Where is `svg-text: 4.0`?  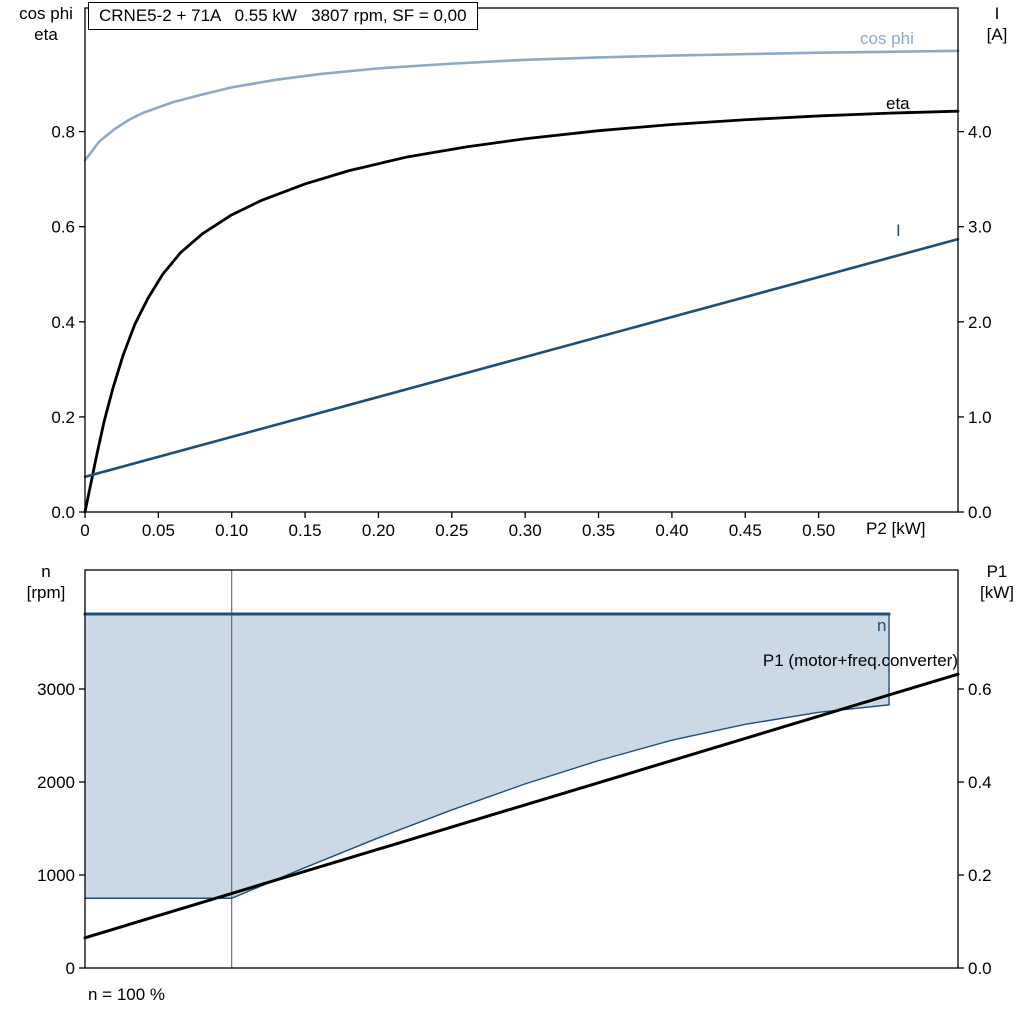
svg-text: 4.0 is located at coordinates (980, 132).